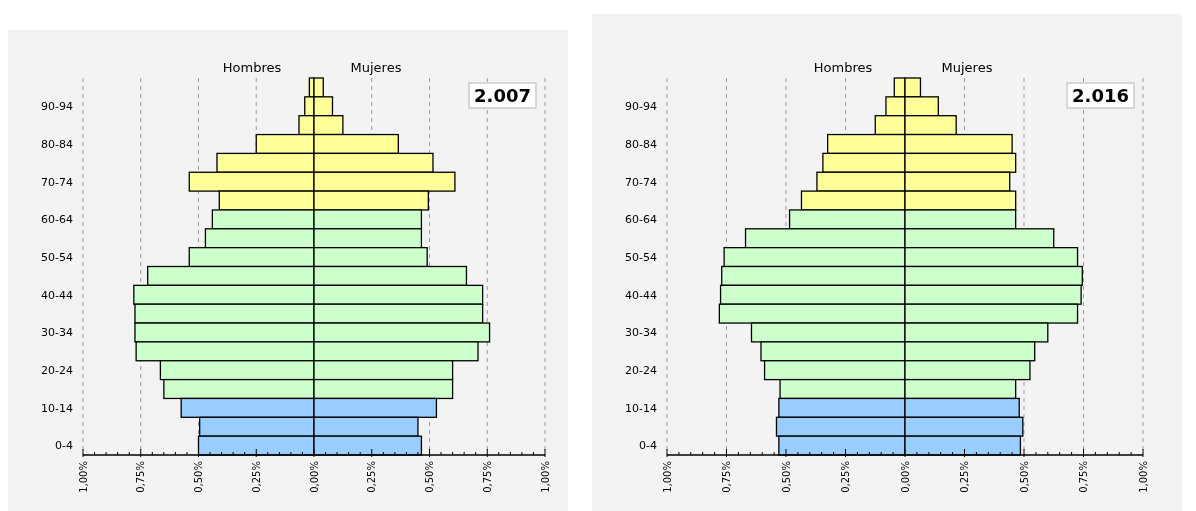 The width and height of the screenshot is (1196, 511). What do you see at coordinates (843, 67) in the screenshot?
I see `series-label: Hombres` at bounding box center [843, 67].